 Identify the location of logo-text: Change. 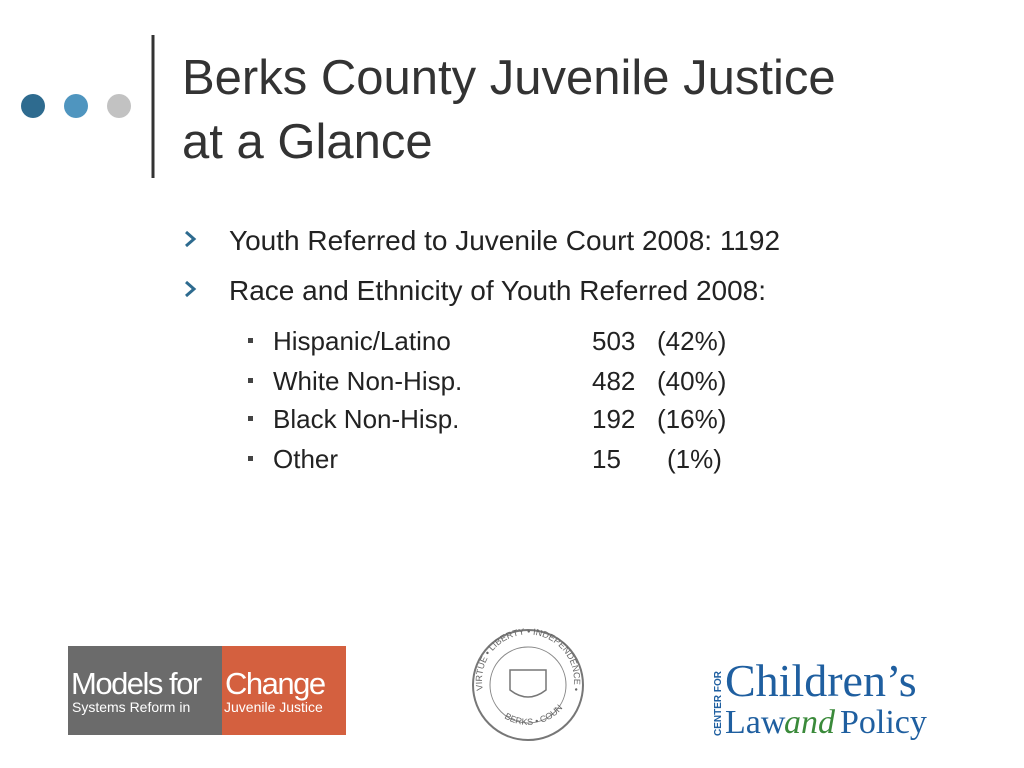
(275, 683).